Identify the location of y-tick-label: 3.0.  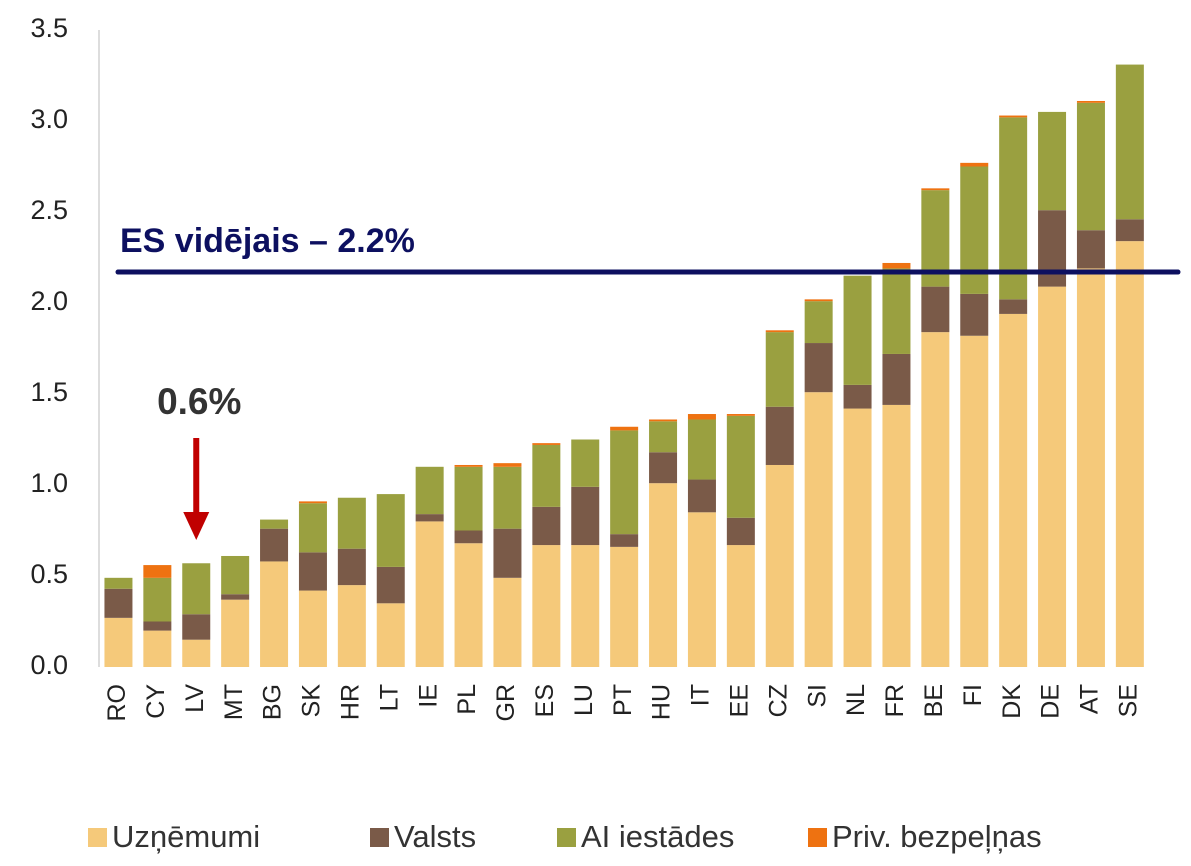
(49, 119).